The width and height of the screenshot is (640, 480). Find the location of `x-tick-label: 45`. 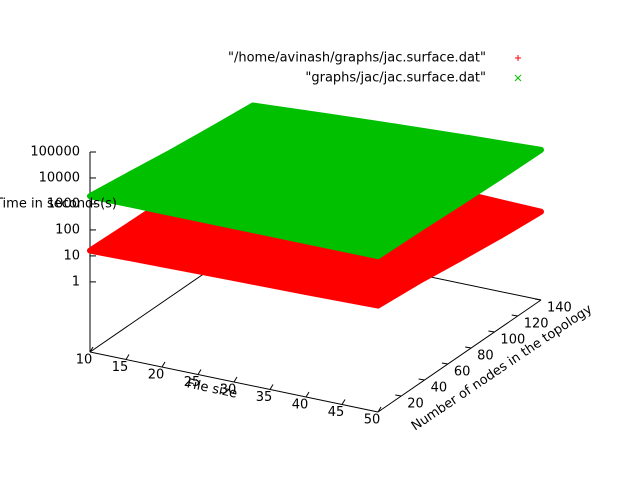

x-tick-label: 45 is located at coordinates (336, 412).